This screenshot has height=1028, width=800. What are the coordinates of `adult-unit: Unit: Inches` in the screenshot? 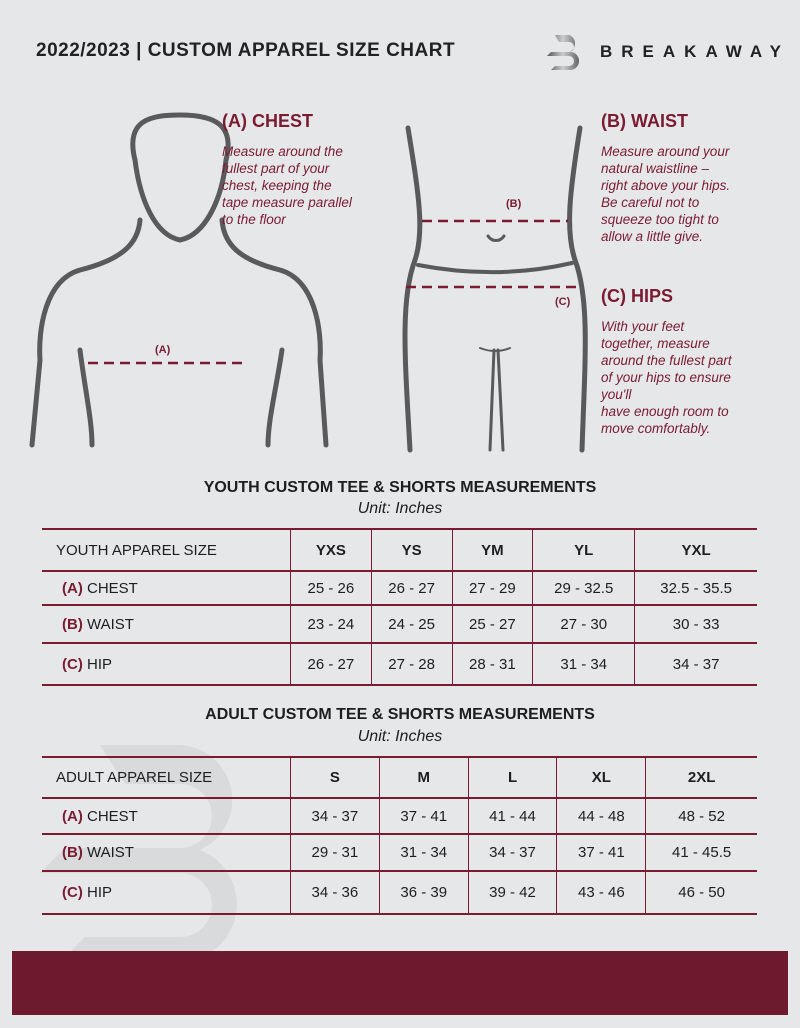 It's located at (400, 736).